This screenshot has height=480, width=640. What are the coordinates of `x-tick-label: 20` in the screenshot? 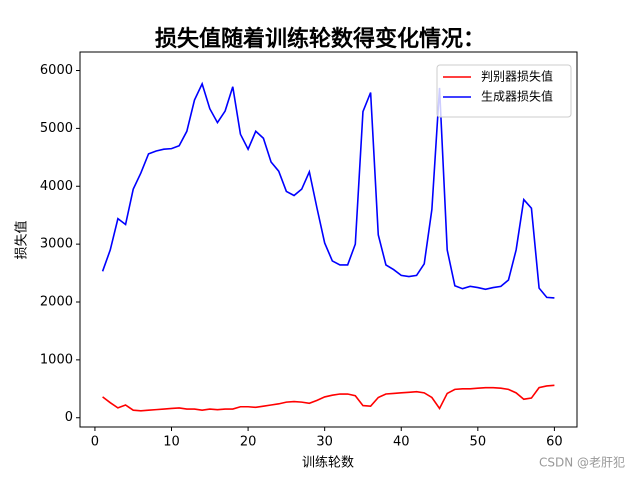 It's located at (248, 442).